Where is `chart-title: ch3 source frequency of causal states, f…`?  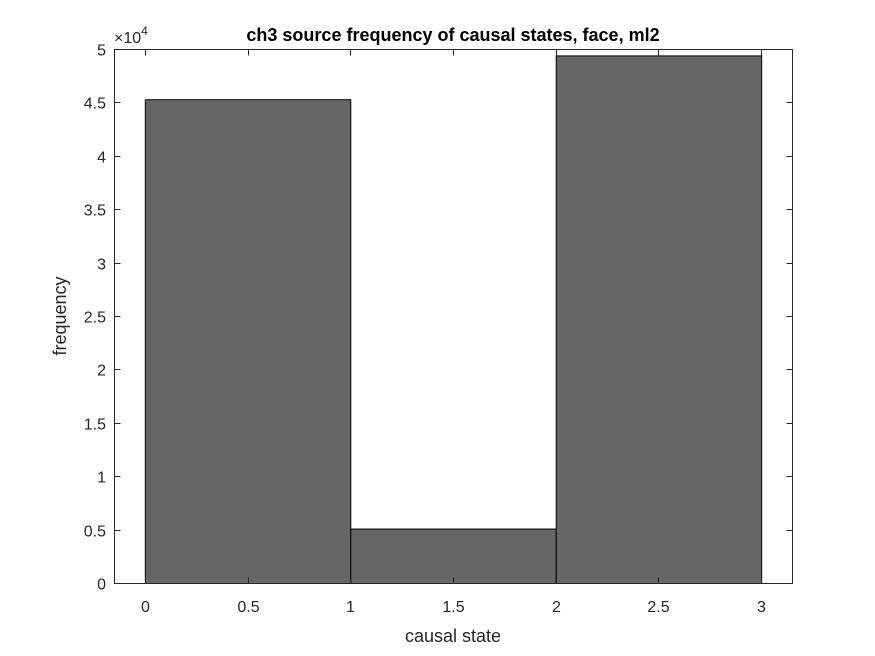
chart-title: ch3 source frequency of causal states, f… is located at coordinates (452, 35).